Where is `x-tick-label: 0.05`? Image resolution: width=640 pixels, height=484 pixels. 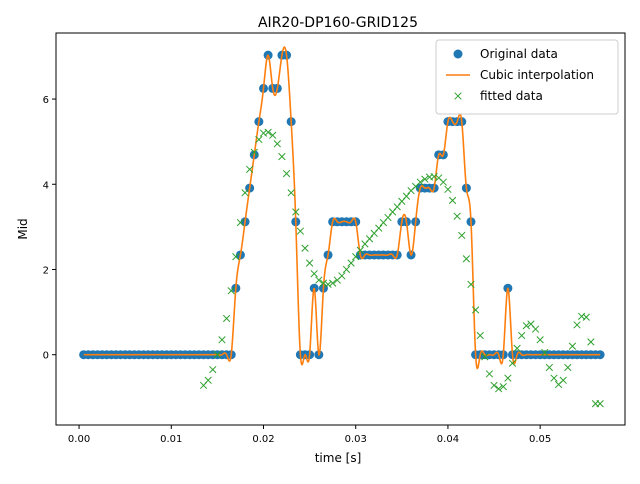
x-tick-label: 0.05 is located at coordinates (540, 439).